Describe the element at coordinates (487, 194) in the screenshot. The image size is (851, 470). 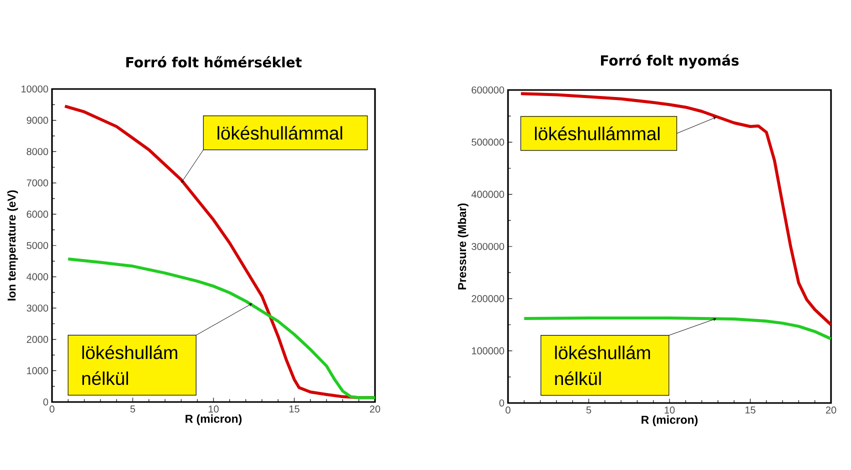
I see `y-tick-label: 400000` at that location.